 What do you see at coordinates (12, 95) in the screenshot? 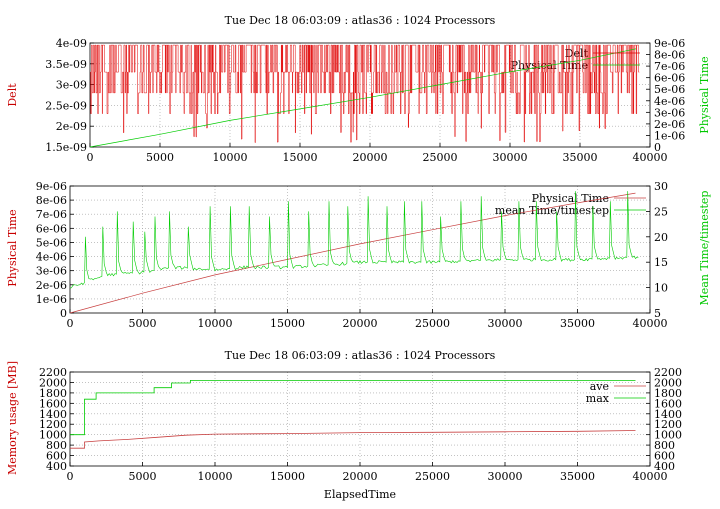
I see `chart1-ylabel: Delt` at bounding box center [12, 95].